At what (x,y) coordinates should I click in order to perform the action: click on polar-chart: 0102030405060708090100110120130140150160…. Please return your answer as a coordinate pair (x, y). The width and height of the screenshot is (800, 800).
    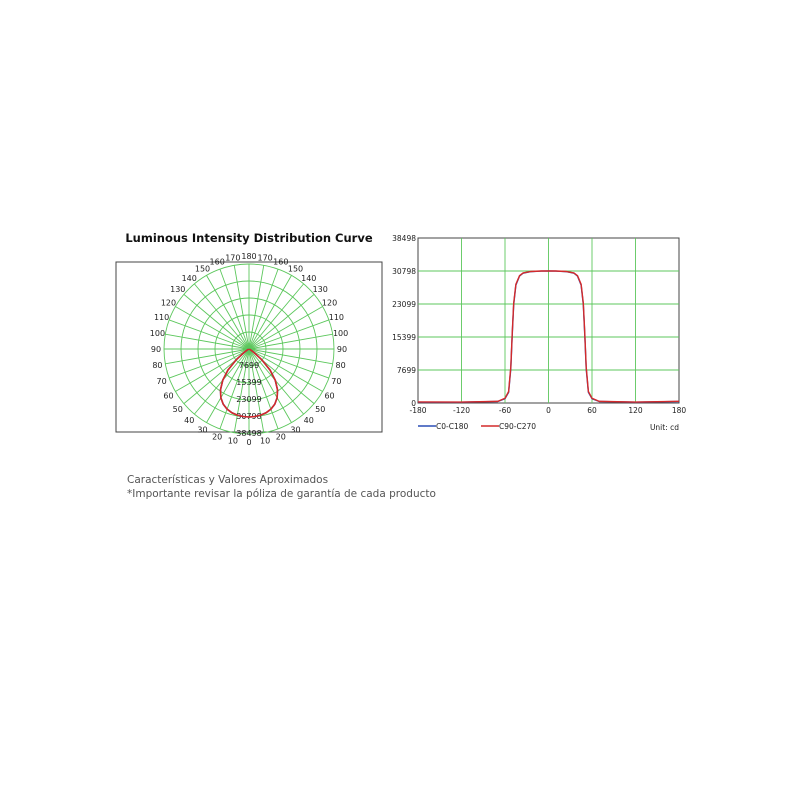
    Looking at the image, I should click on (249, 349).